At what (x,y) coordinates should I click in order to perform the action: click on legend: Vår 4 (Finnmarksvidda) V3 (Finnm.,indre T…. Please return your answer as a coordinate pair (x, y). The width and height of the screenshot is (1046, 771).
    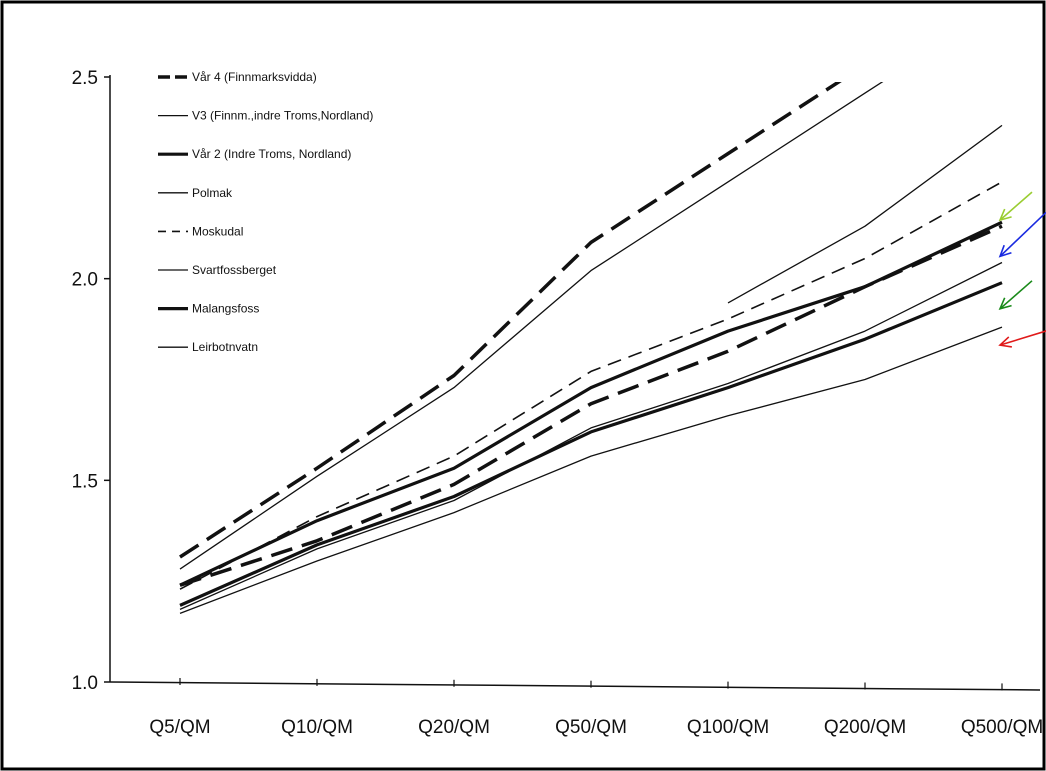
    Looking at the image, I should click on (265, 212).